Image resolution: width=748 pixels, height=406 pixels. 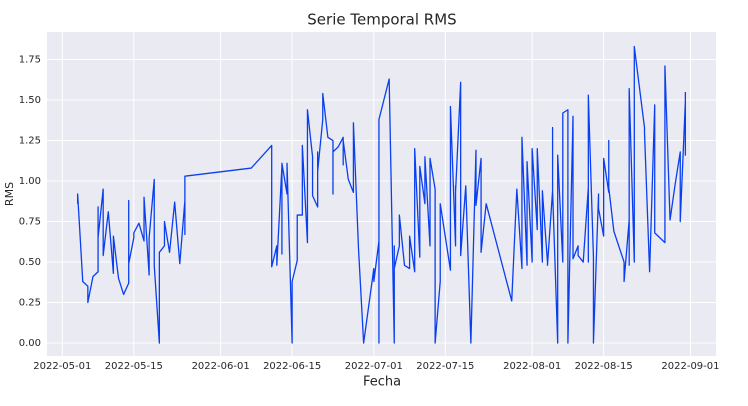 What do you see at coordinates (532, 366) in the screenshot?
I see `x-tick-label: 2022-08-01` at bounding box center [532, 366].